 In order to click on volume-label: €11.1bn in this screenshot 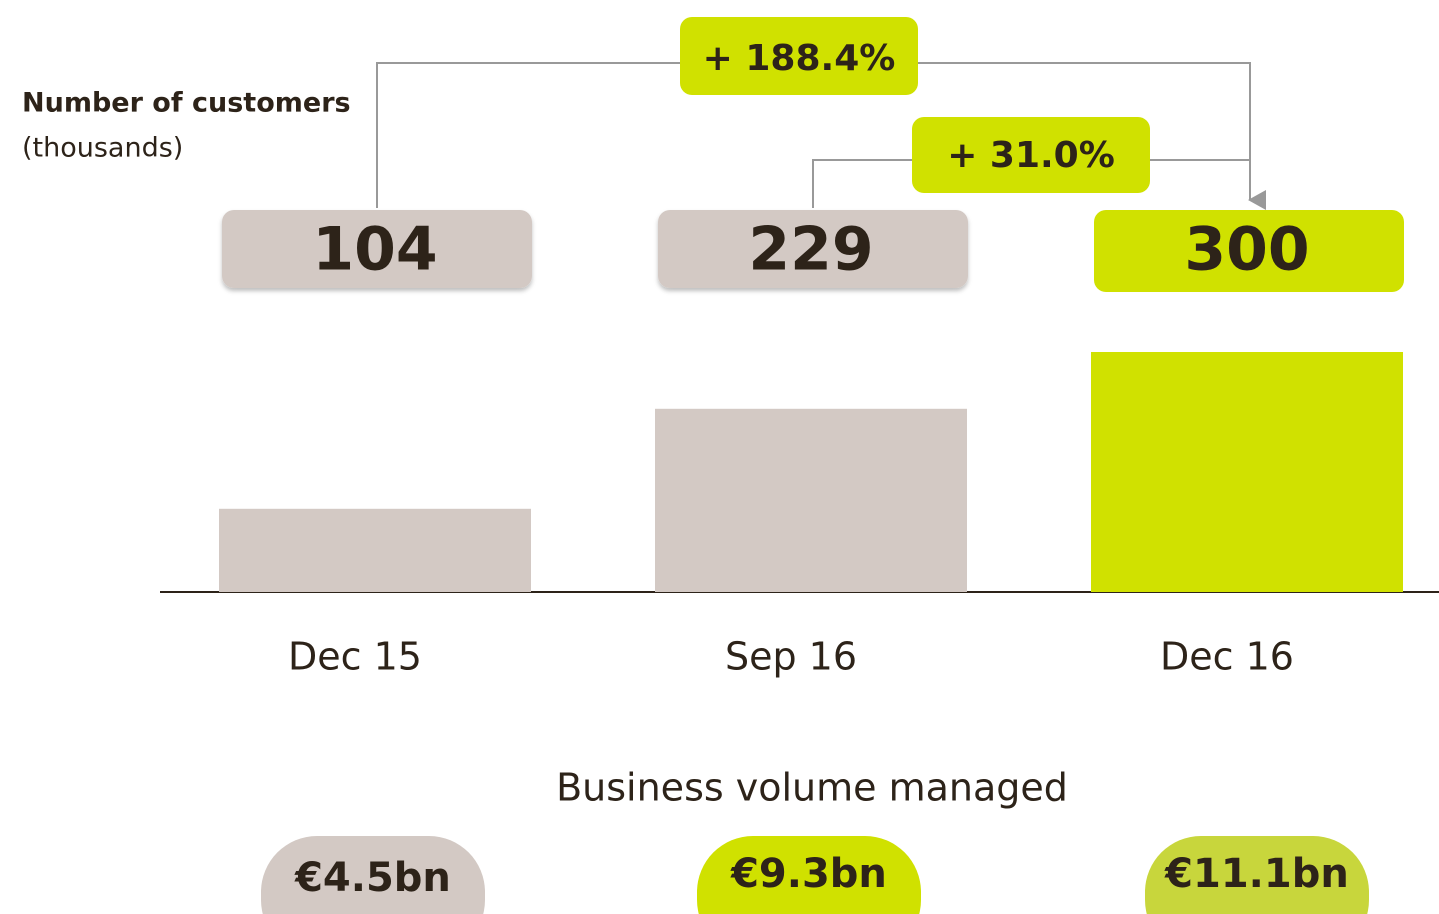, I will do `click(1256, 874)`.